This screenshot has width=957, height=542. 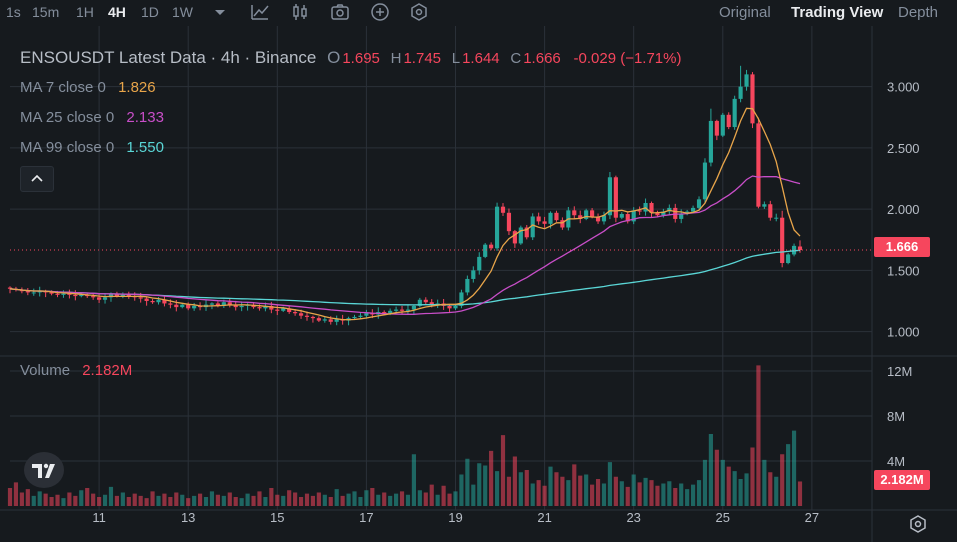 What do you see at coordinates (260, 12) in the screenshot?
I see `indicator-icon` at bounding box center [260, 12].